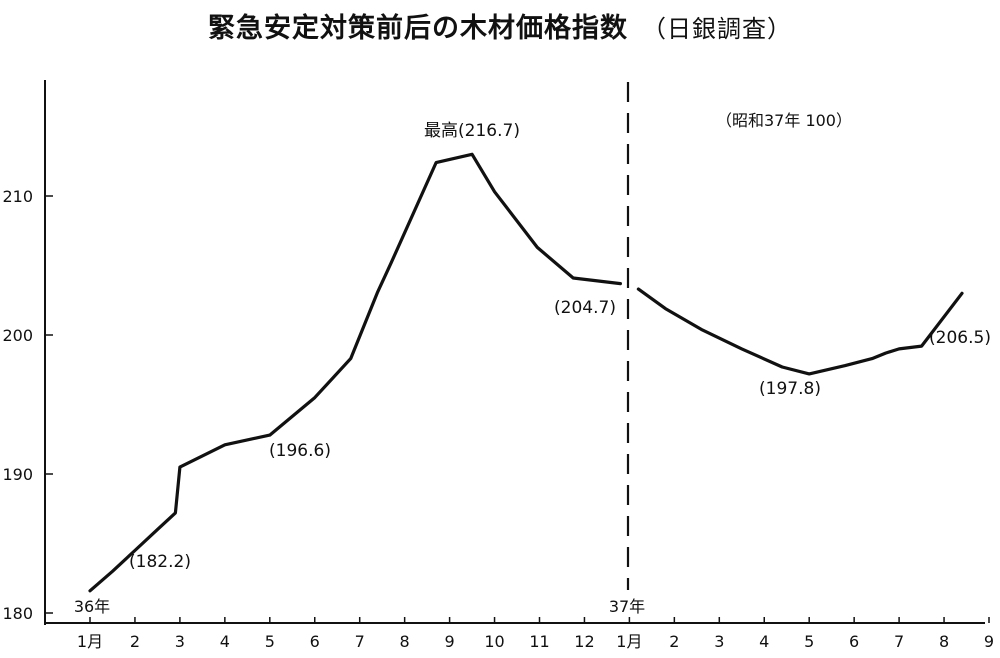  What do you see at coordinates (92, 606) in the screenshot?
I see `year-label: 36年` at bounding box center [92, 606].